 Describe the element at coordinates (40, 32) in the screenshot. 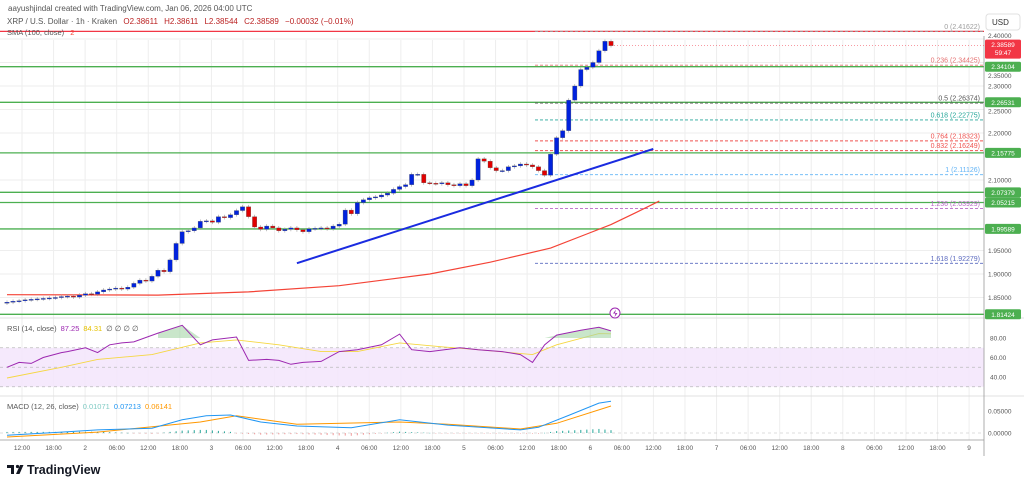

I see `sma-legend: SMA (100, close) 2` at that location.